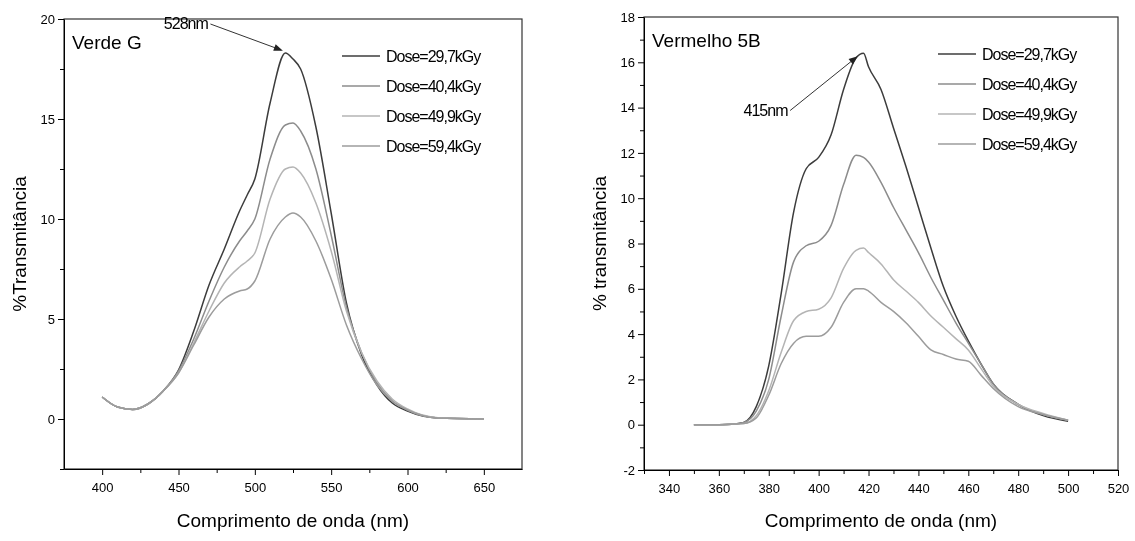 The width and height of the screenshot is (1135, 541). I want to click on x-tick-label: 650, so click(484, 488).